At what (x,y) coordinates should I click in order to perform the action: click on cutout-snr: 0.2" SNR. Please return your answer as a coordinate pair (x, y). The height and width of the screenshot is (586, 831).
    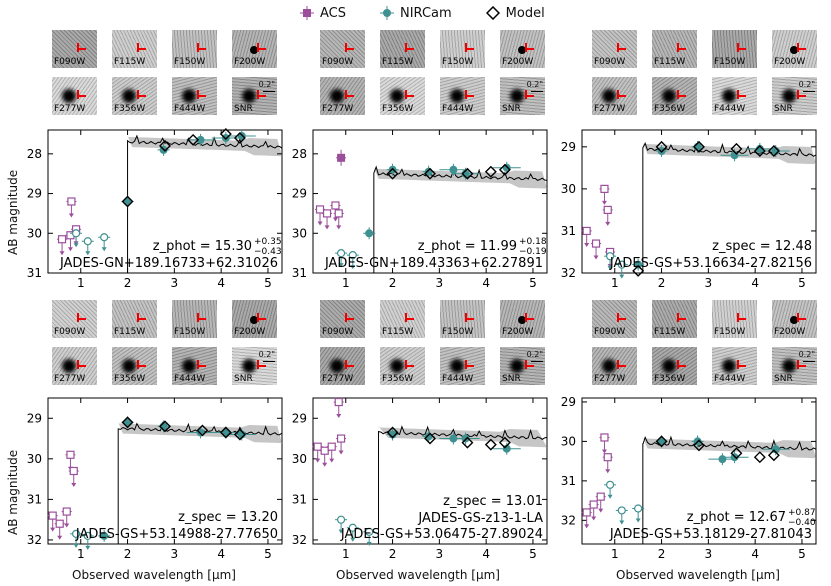
    Looking at the image, I should click on (254, 366).